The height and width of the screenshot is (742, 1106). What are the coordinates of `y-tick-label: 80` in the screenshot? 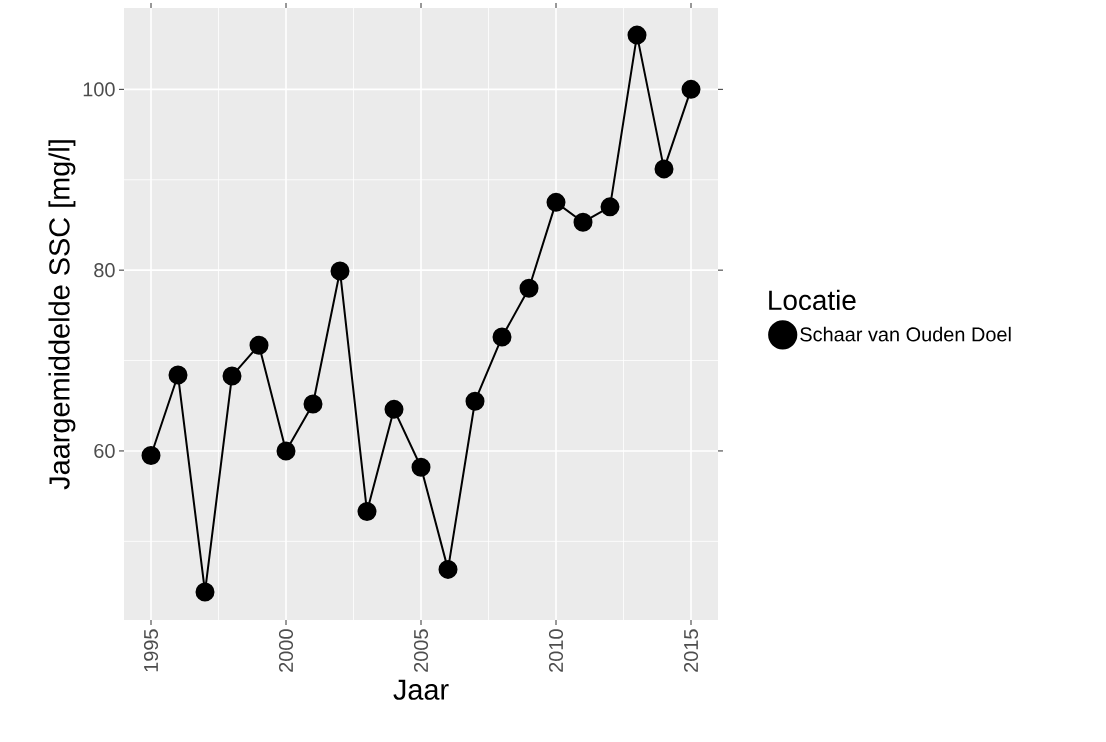 It's located at (104, 270).